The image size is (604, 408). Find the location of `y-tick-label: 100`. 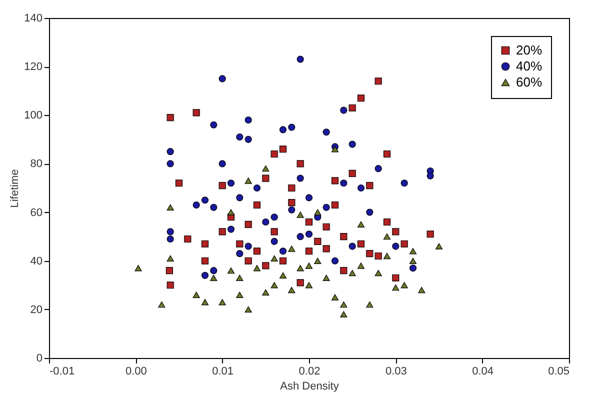

y-tick-label: 100 is located at coordinates (33, 116).